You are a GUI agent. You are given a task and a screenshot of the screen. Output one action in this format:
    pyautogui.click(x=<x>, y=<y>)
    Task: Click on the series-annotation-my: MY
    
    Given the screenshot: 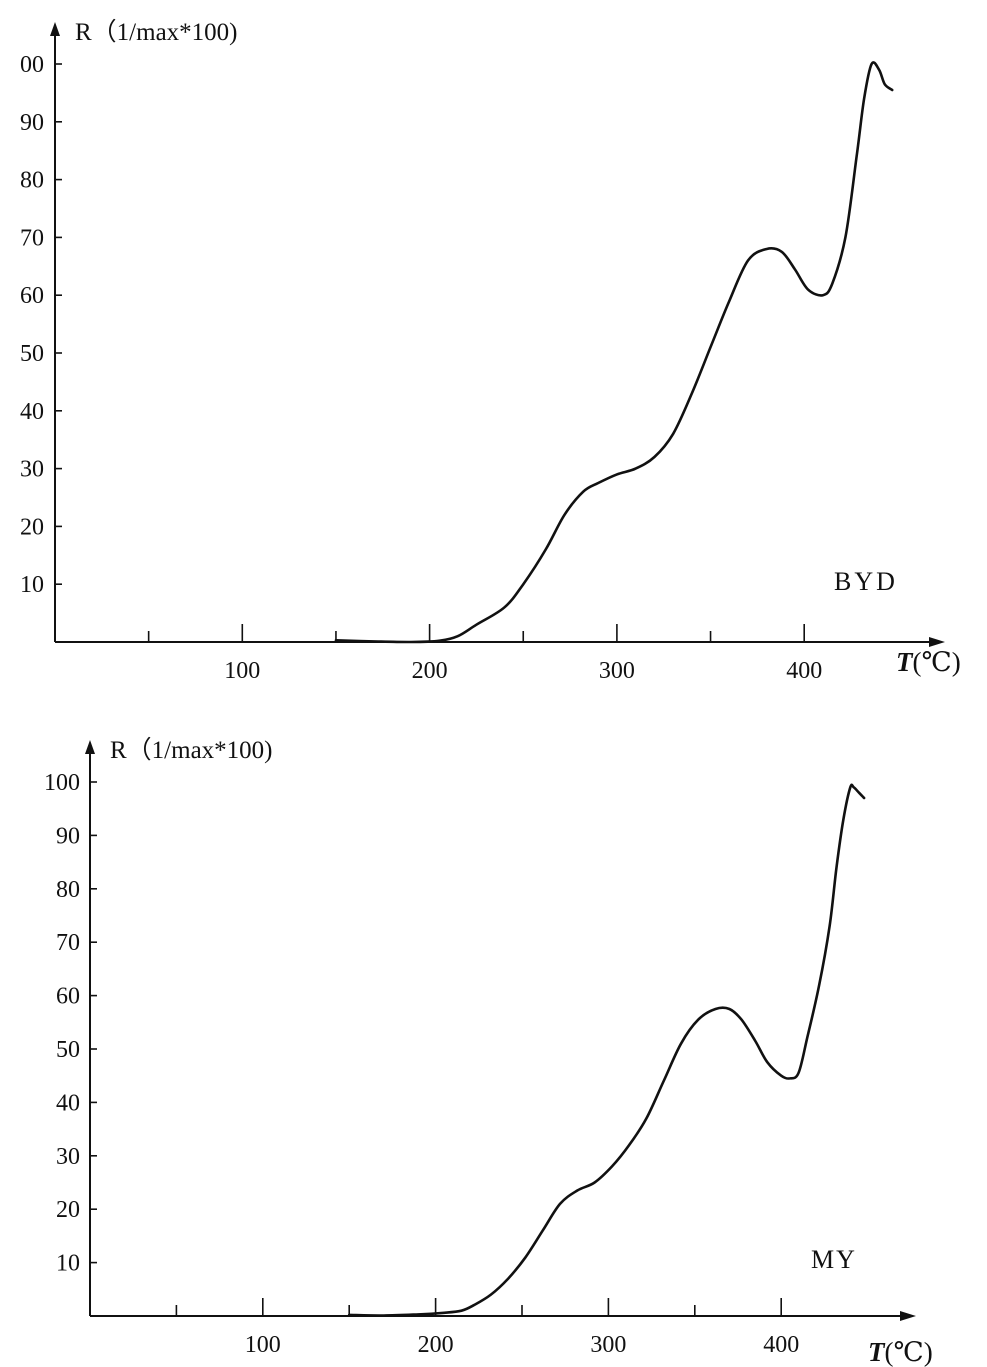 What is the action you would take?
    pyautogui.click(x=834, y=1259)
    